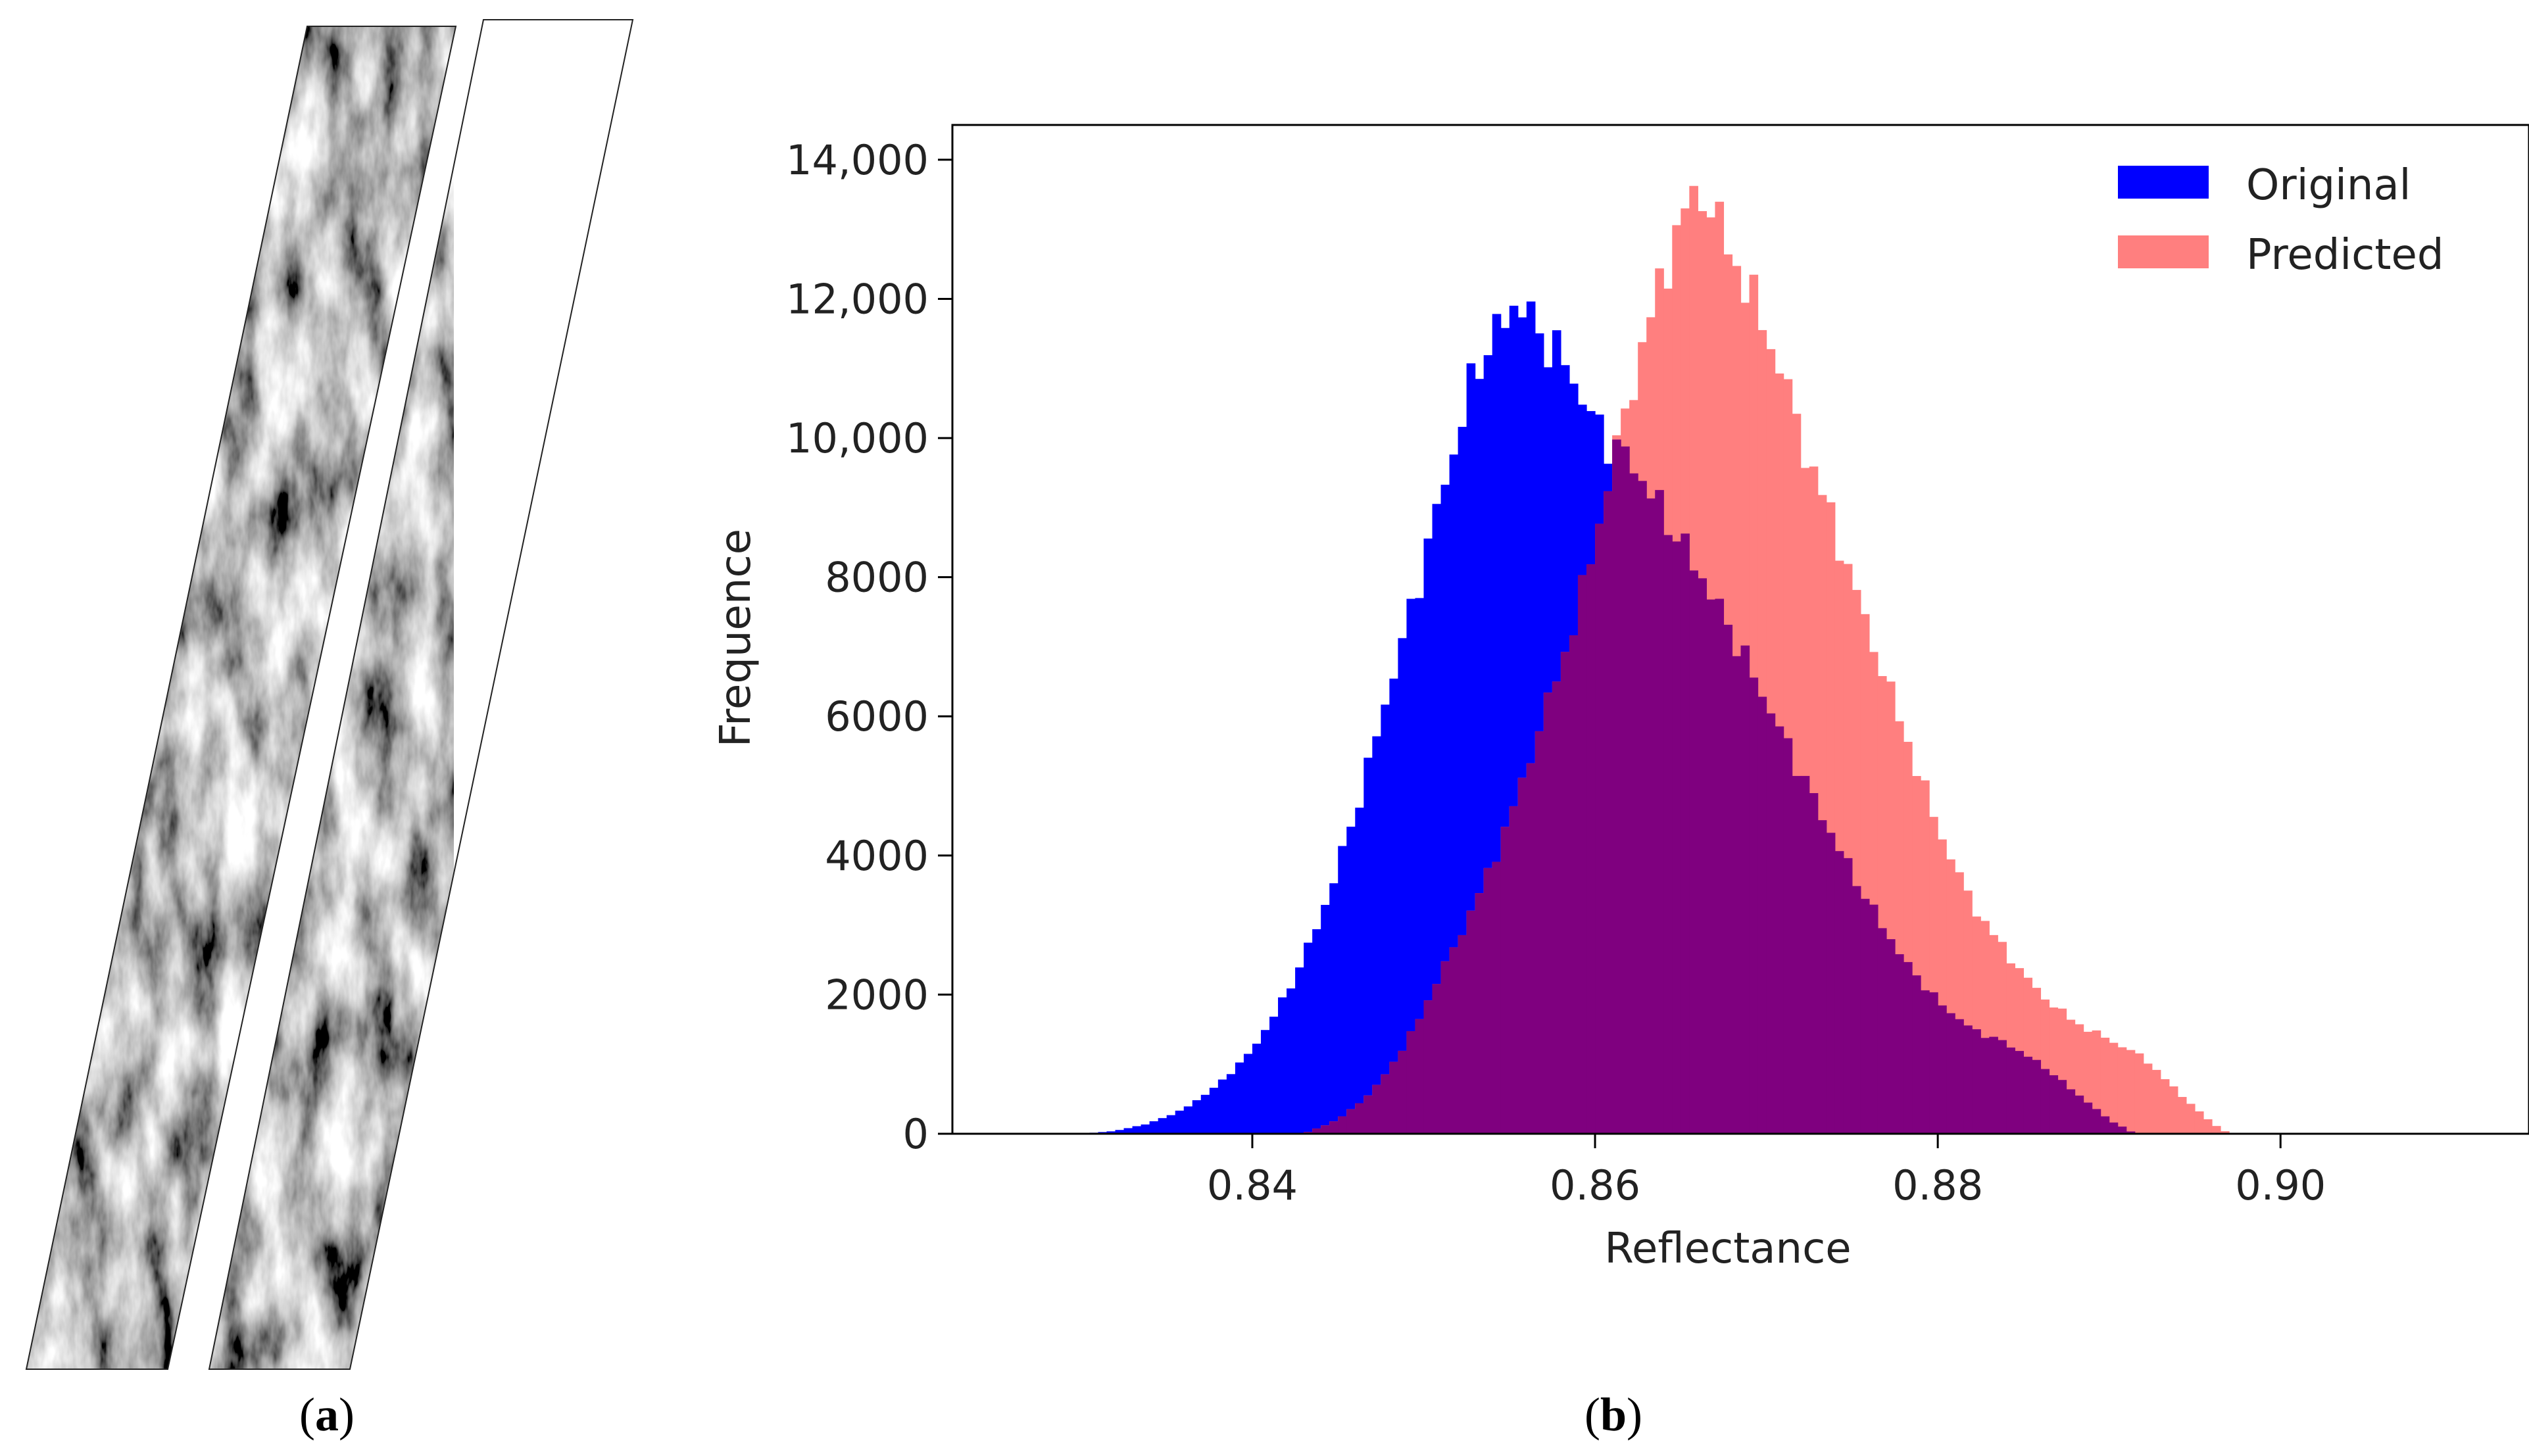  What do you see at coordinates (1595, 1185) in the screenshot?
I see `x-tick-label: 0.86` at bounding box center [1595, 1185].